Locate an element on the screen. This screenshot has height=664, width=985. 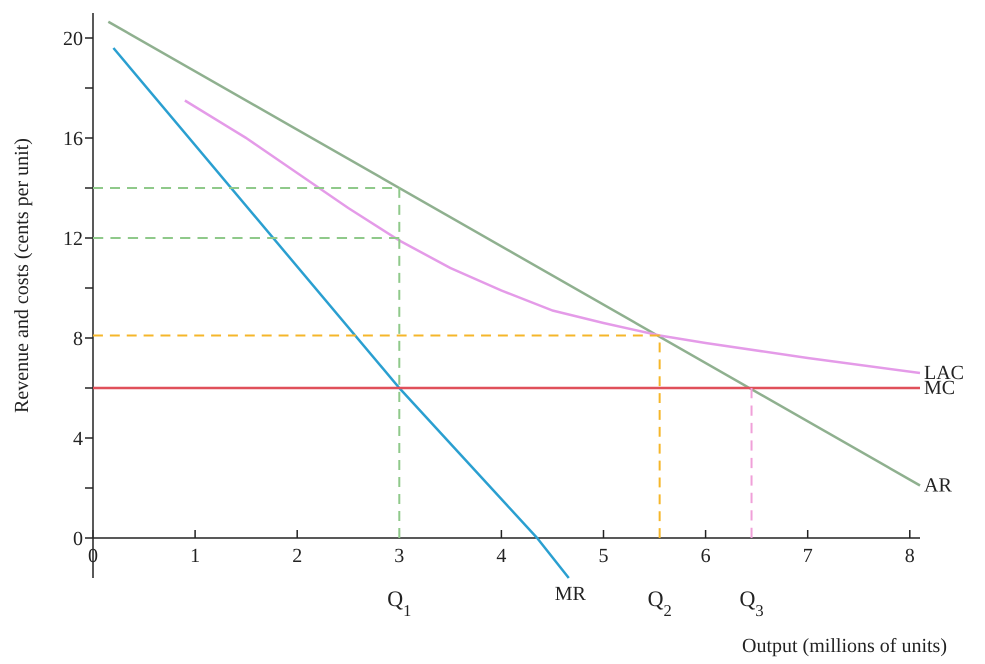
annotation: Q$_{1}$ is located at coordinates (399, 603).